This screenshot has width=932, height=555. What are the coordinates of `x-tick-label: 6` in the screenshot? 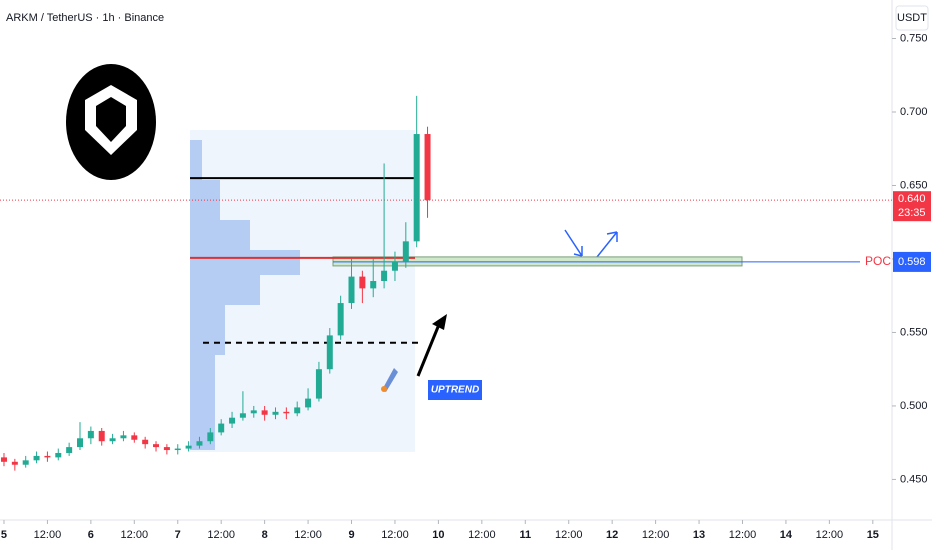 It's located at (91, 535).